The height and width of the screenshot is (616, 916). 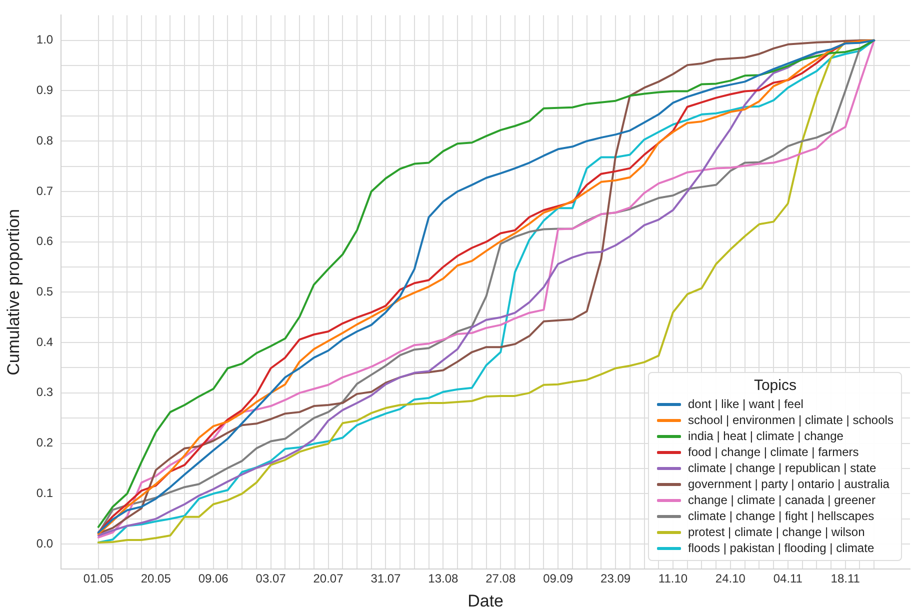 I want to click on x-tick-label: 13.08, so click(x=443, y=579).